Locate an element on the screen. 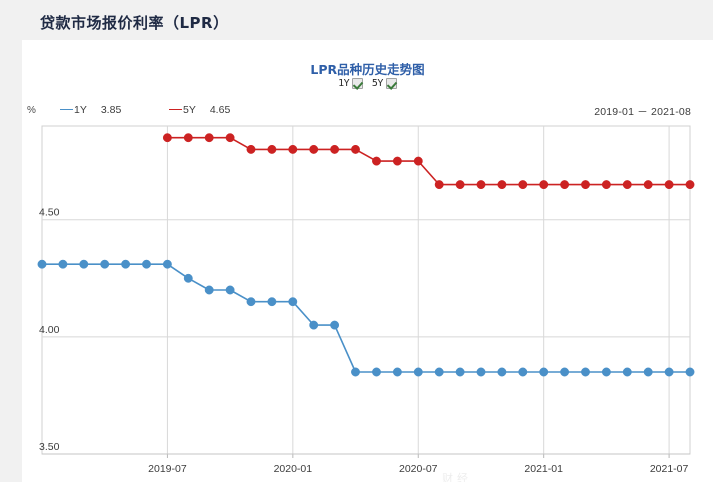  series-toggle-1y-checkbox is located at coordinates (358, 83).